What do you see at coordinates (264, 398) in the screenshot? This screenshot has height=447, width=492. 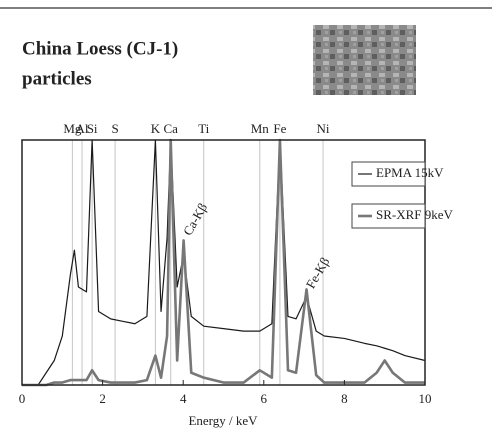 I see `x-tick-label: 6` at bounding box center [264, 398].